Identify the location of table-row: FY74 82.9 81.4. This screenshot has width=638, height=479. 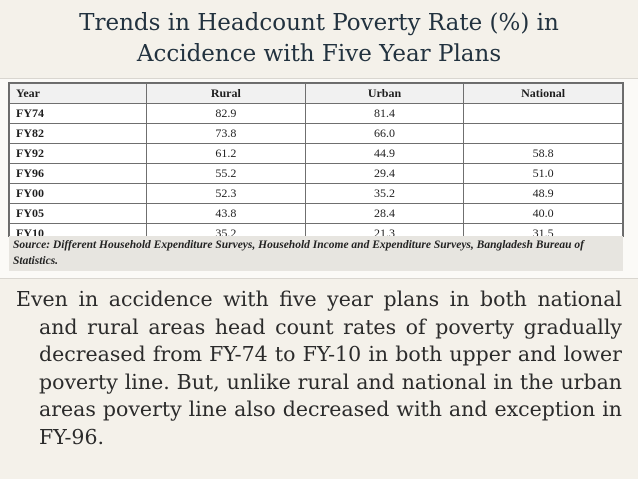
(316, 113).